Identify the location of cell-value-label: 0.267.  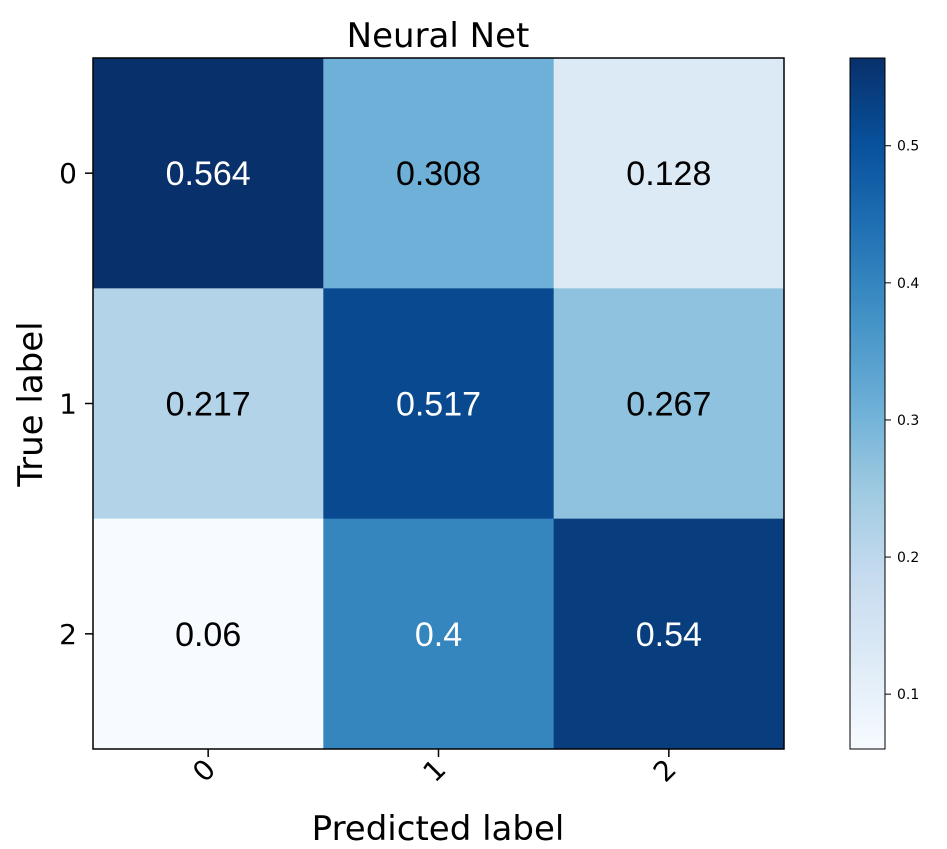
(668, 405).